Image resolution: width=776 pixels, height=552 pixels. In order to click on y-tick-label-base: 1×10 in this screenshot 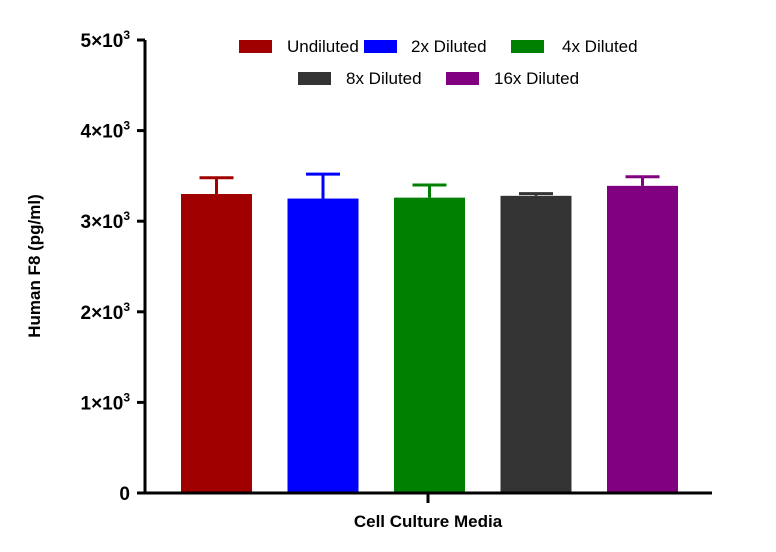, I will do `click(102, 403)`.